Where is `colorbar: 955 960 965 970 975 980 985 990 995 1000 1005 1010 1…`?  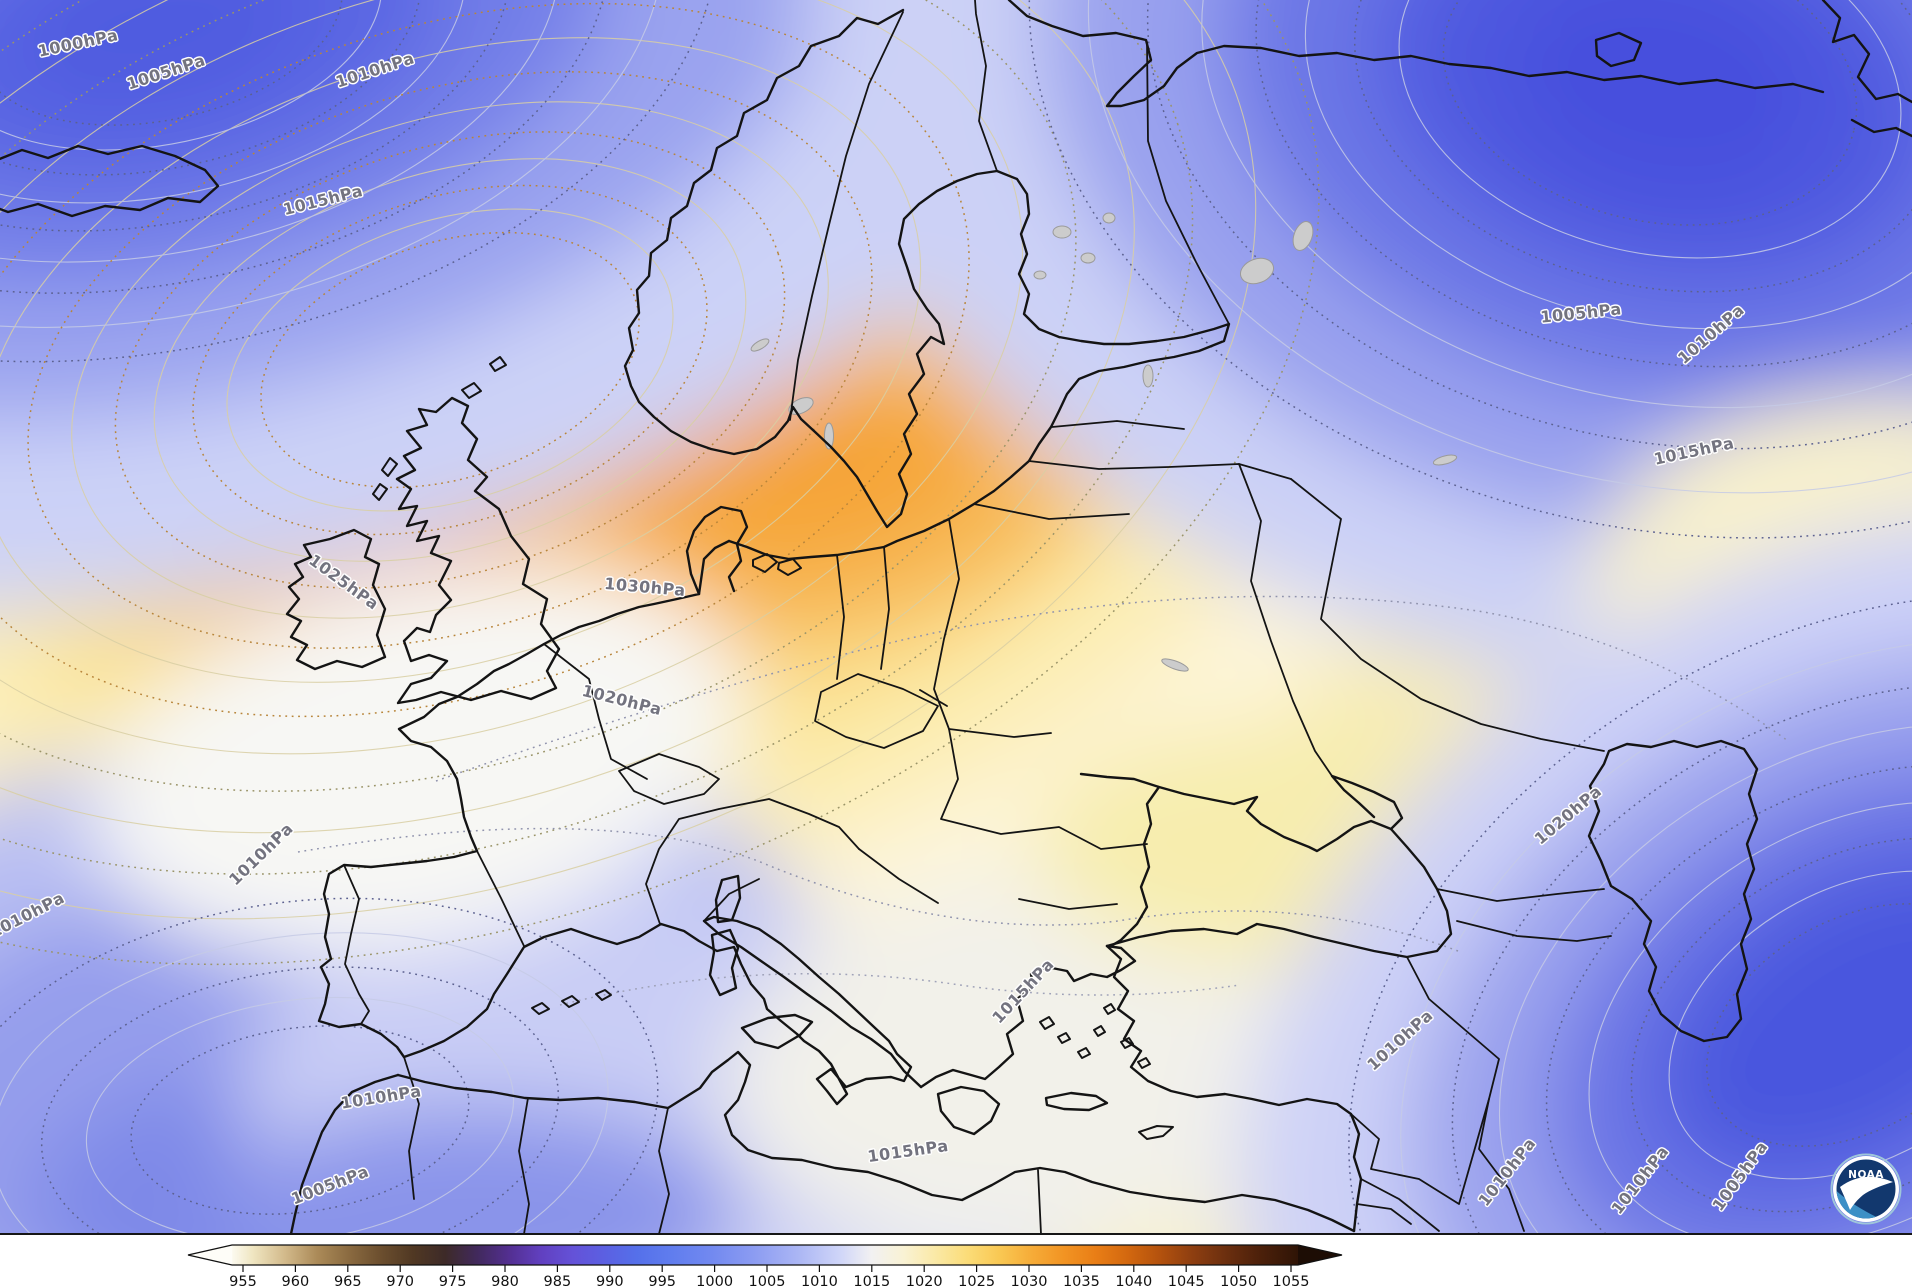
colorbar: 955 960 965 970 975 980 985 990 995 1000 1005 1010 1… is located at coordinates (765, 1265).